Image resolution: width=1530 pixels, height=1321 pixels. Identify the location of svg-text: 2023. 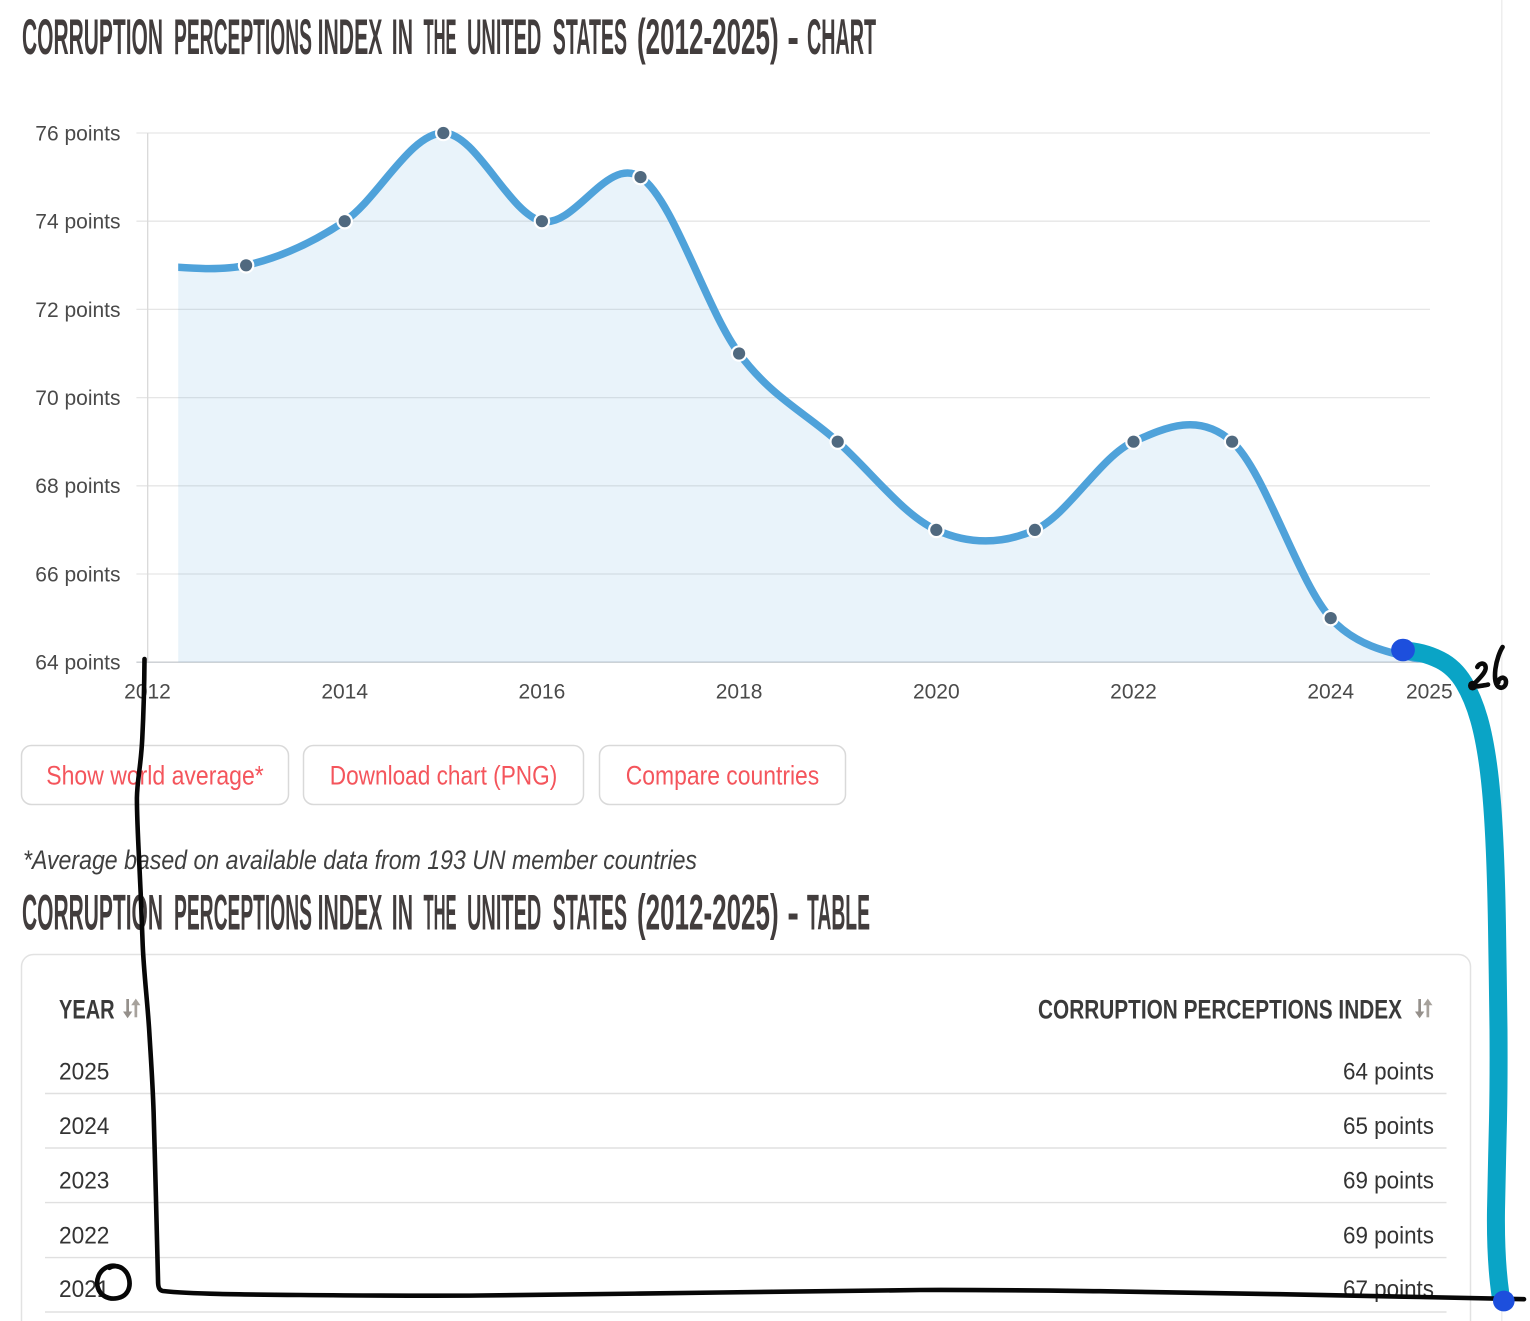
(84, 1180).